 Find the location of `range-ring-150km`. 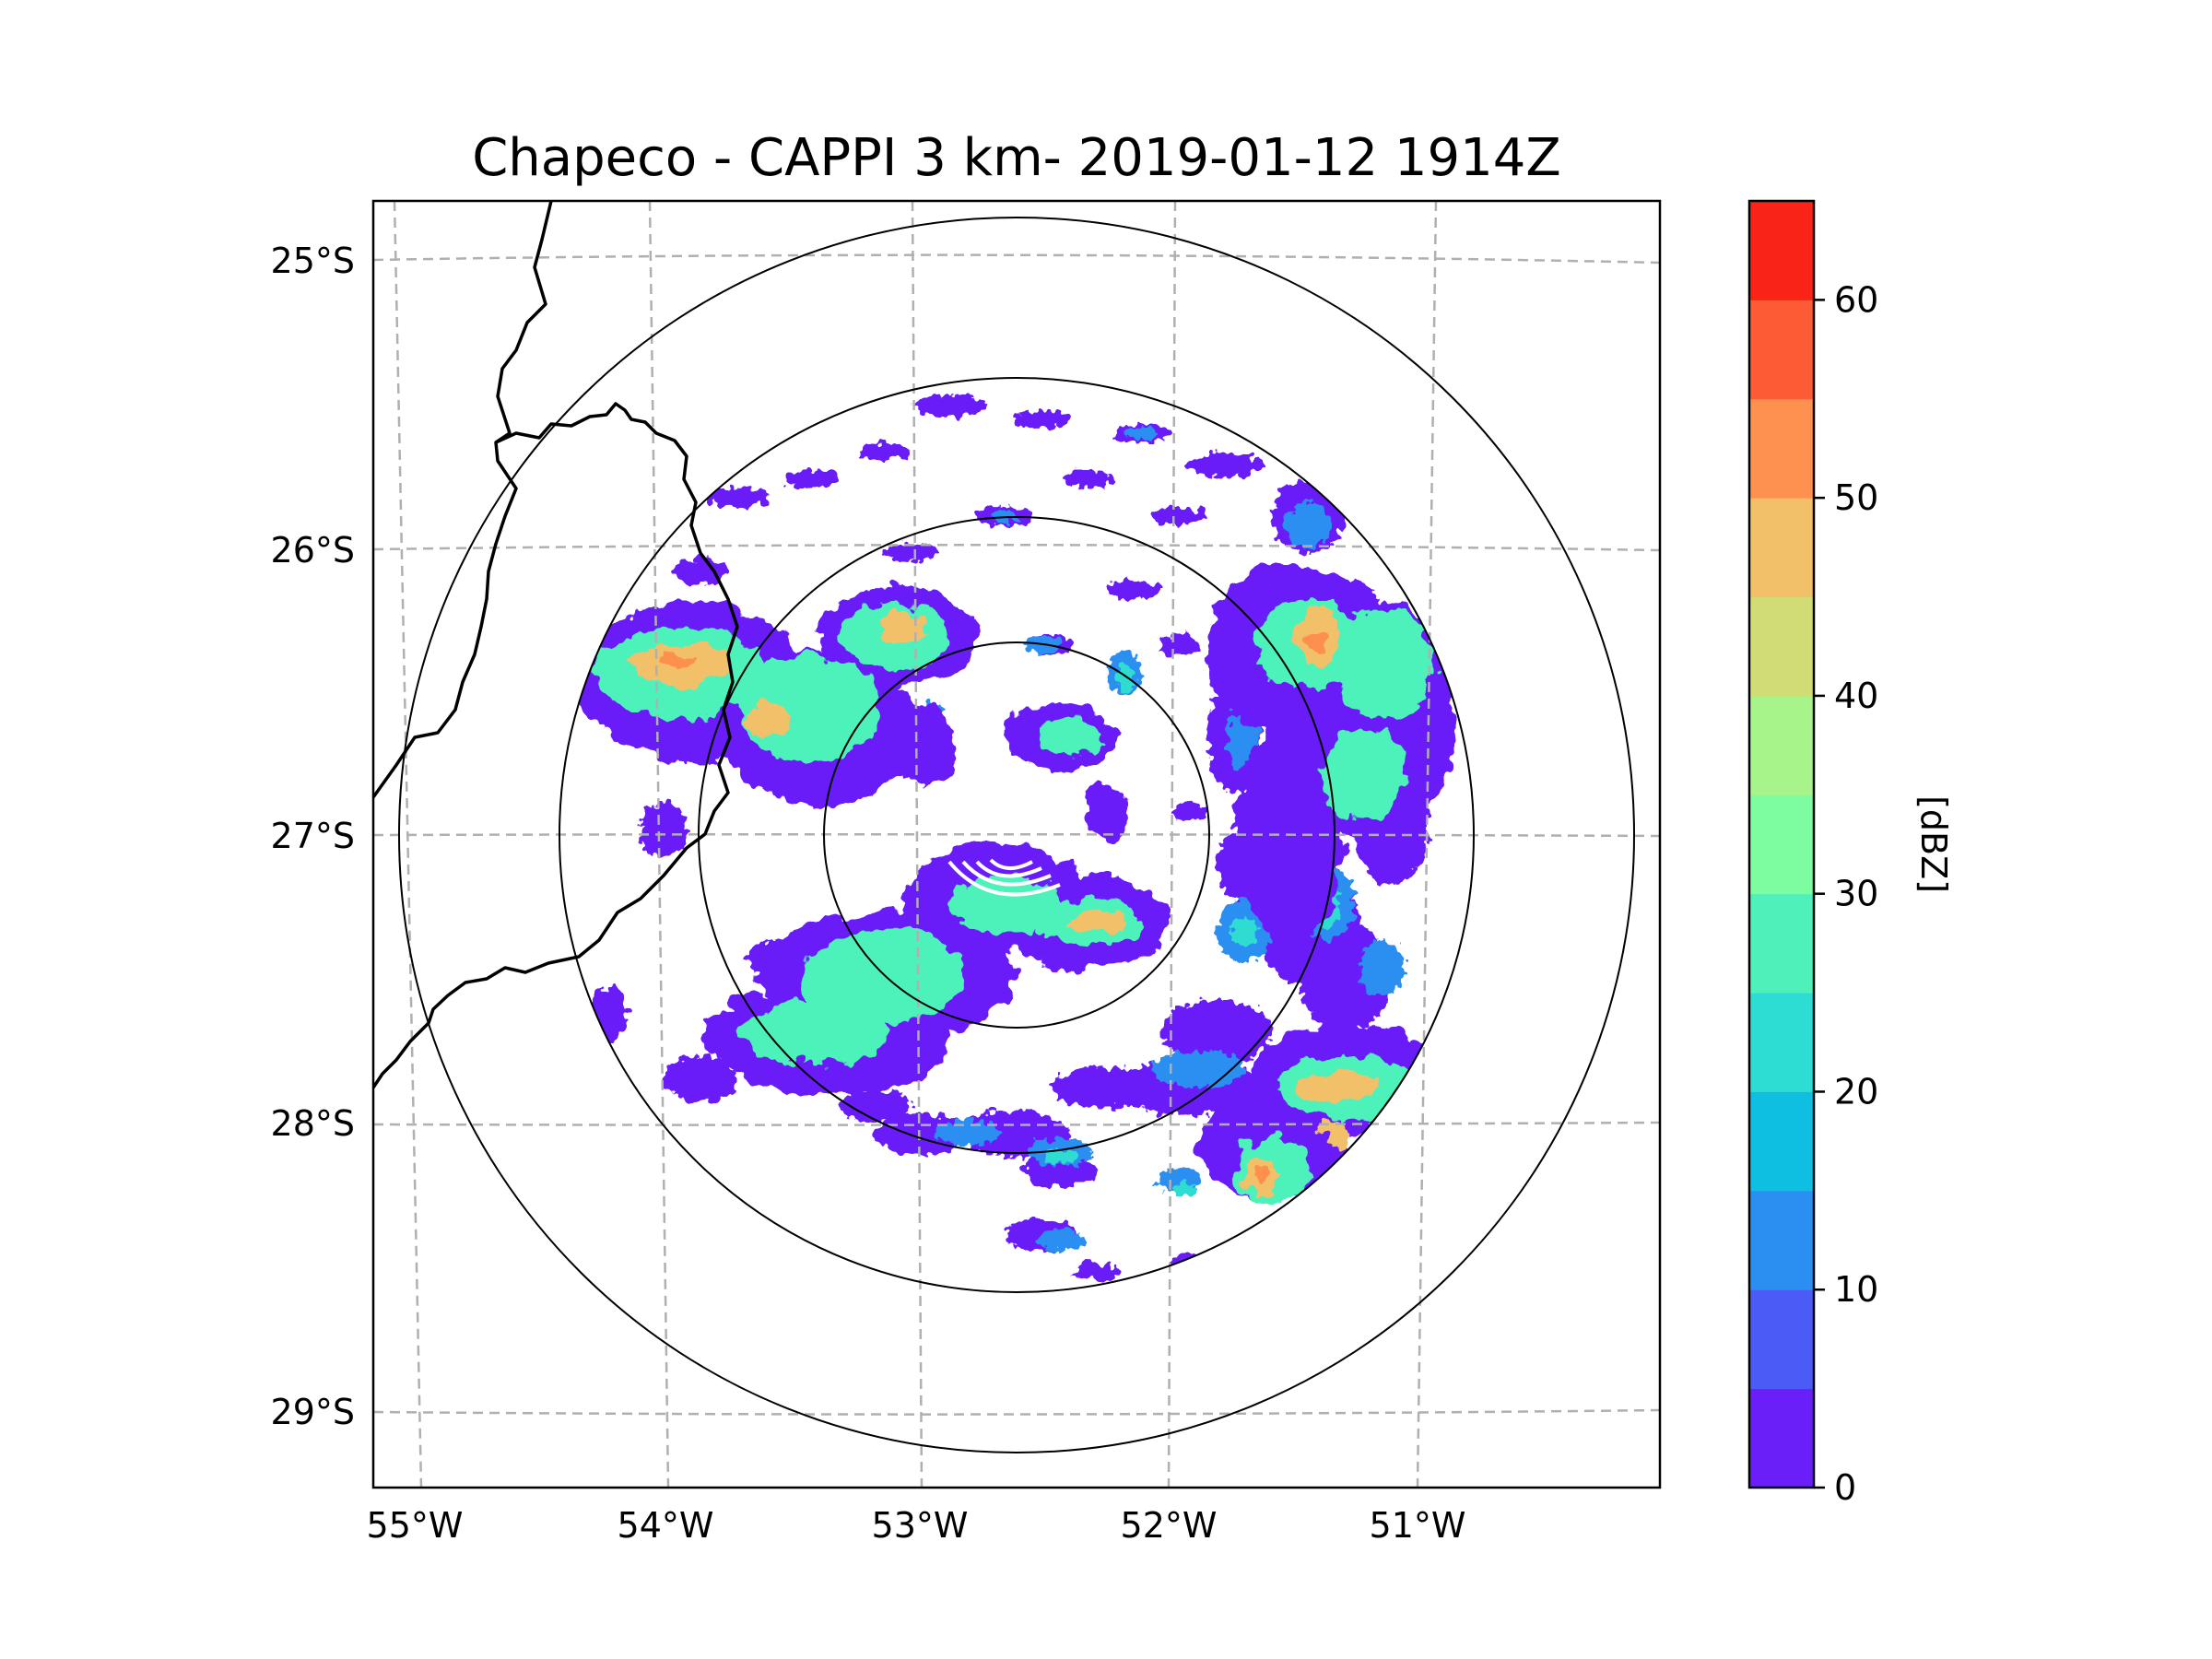

range-ring-150km is located at coordinates (1016, 835).